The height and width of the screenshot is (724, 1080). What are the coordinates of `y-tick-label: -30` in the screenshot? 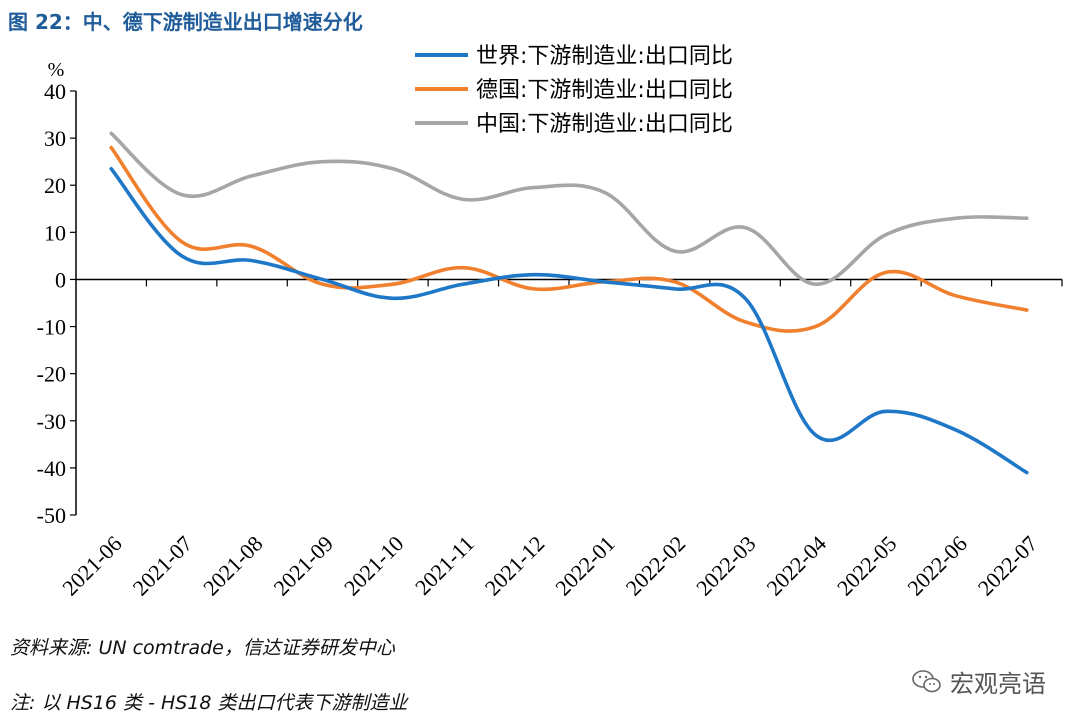 It's located at (51, 421).